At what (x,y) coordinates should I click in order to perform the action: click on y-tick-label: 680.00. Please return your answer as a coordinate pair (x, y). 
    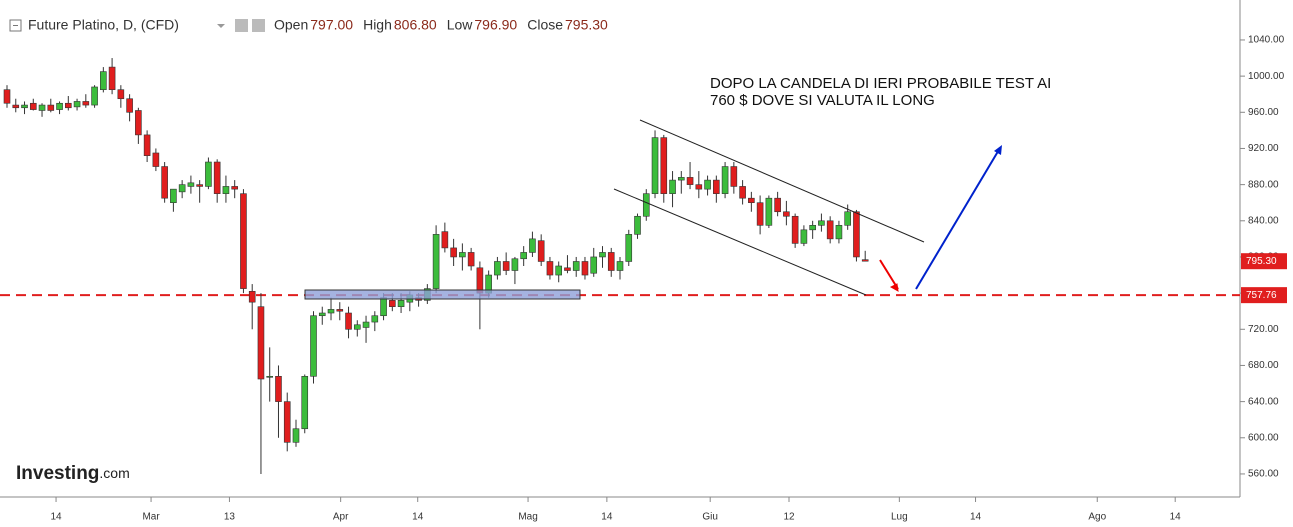
    Looking at the image, I should click on (1263, 365).